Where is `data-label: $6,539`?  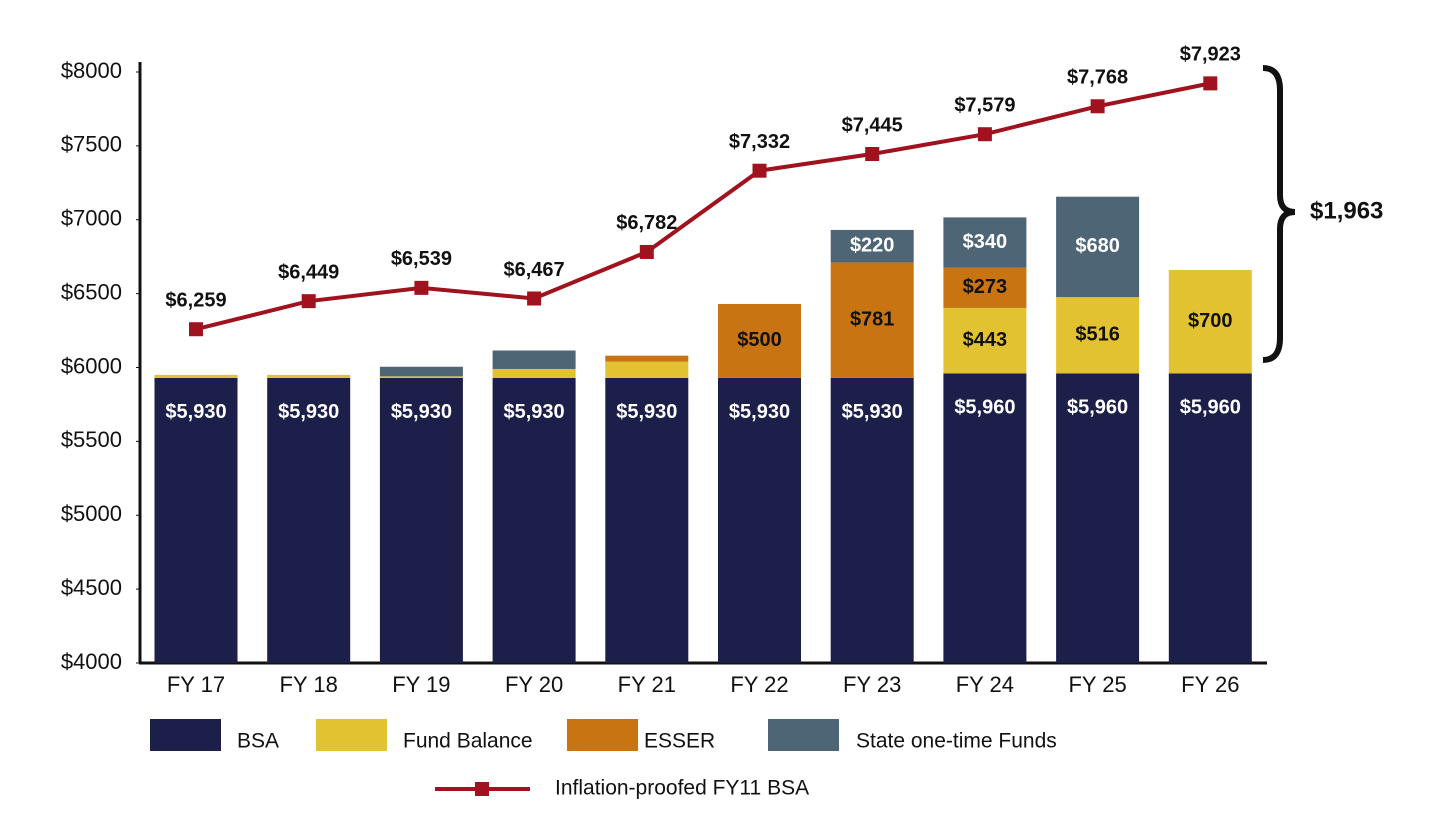 data-label: $6,539 is located at coordinates (421, 259).